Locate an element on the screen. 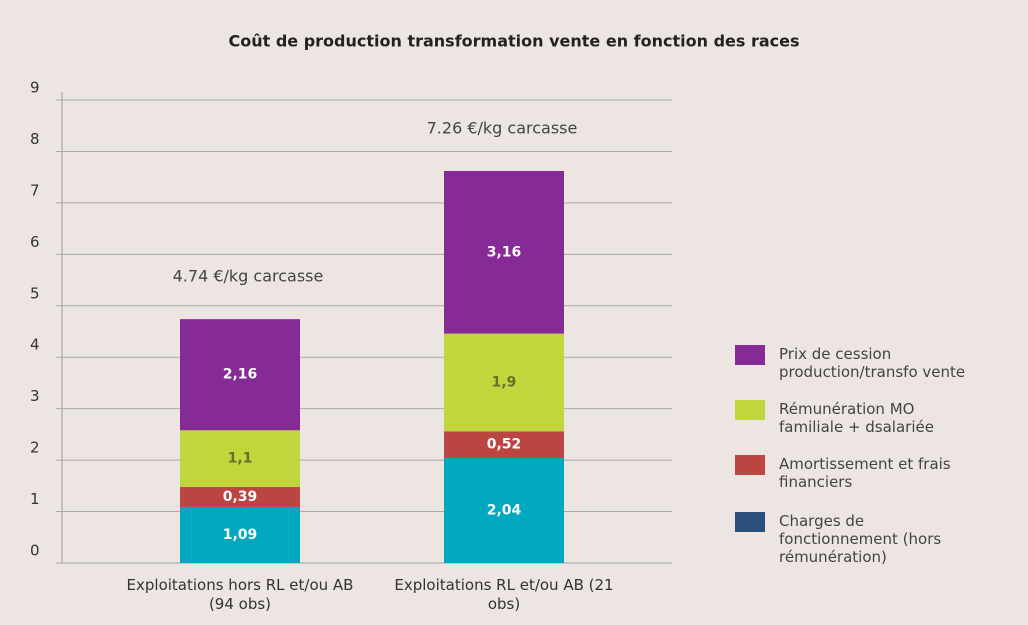  data-label: 3,16 is located at coordinates (504, 252).